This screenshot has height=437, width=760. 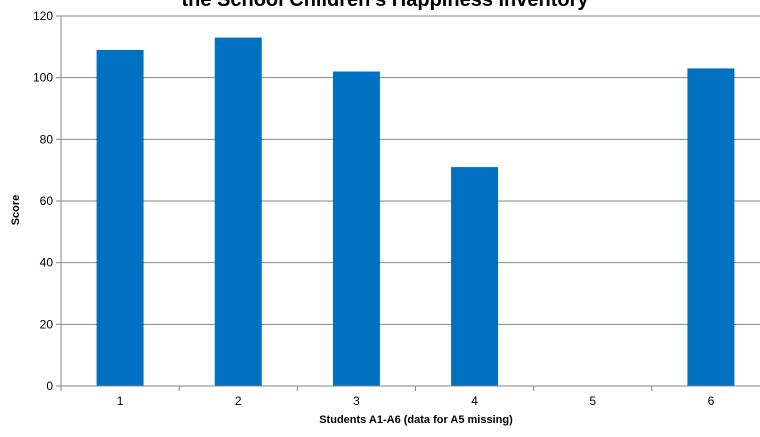 What do you see at coordinates (16, 210) in the screenshot?
I see `y-axis-label: Score` at bounding box center [16, 210].